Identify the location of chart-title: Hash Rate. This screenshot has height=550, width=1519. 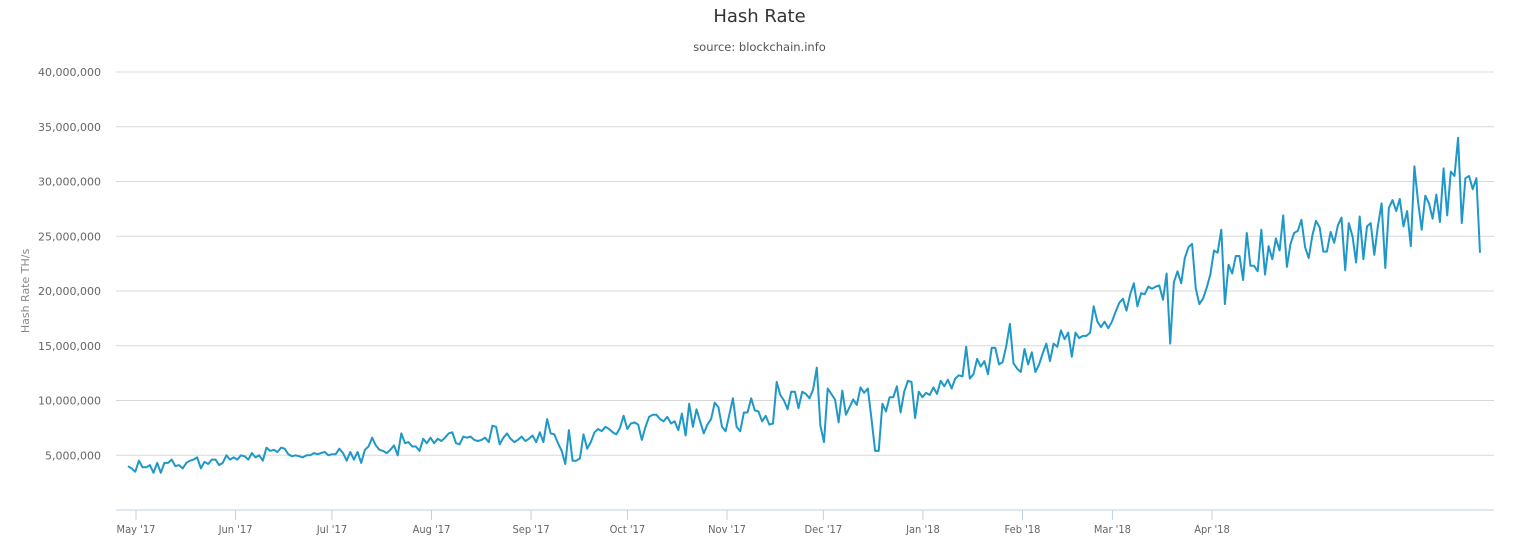
(759, 16).